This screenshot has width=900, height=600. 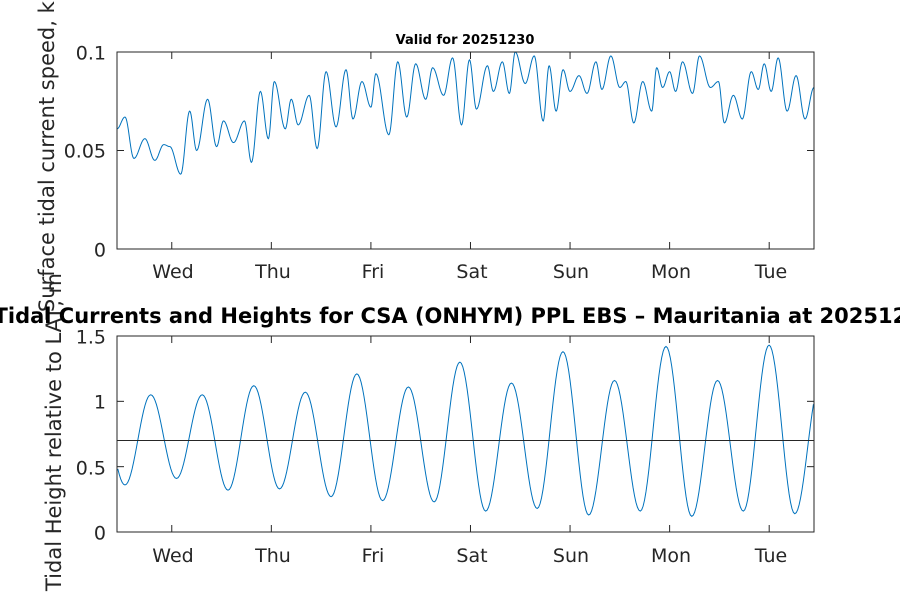 What do you see at coordinates (571, 556) in the screenshot?
I see `height-xtick-label: Sun` at bounding box center [571, 556].